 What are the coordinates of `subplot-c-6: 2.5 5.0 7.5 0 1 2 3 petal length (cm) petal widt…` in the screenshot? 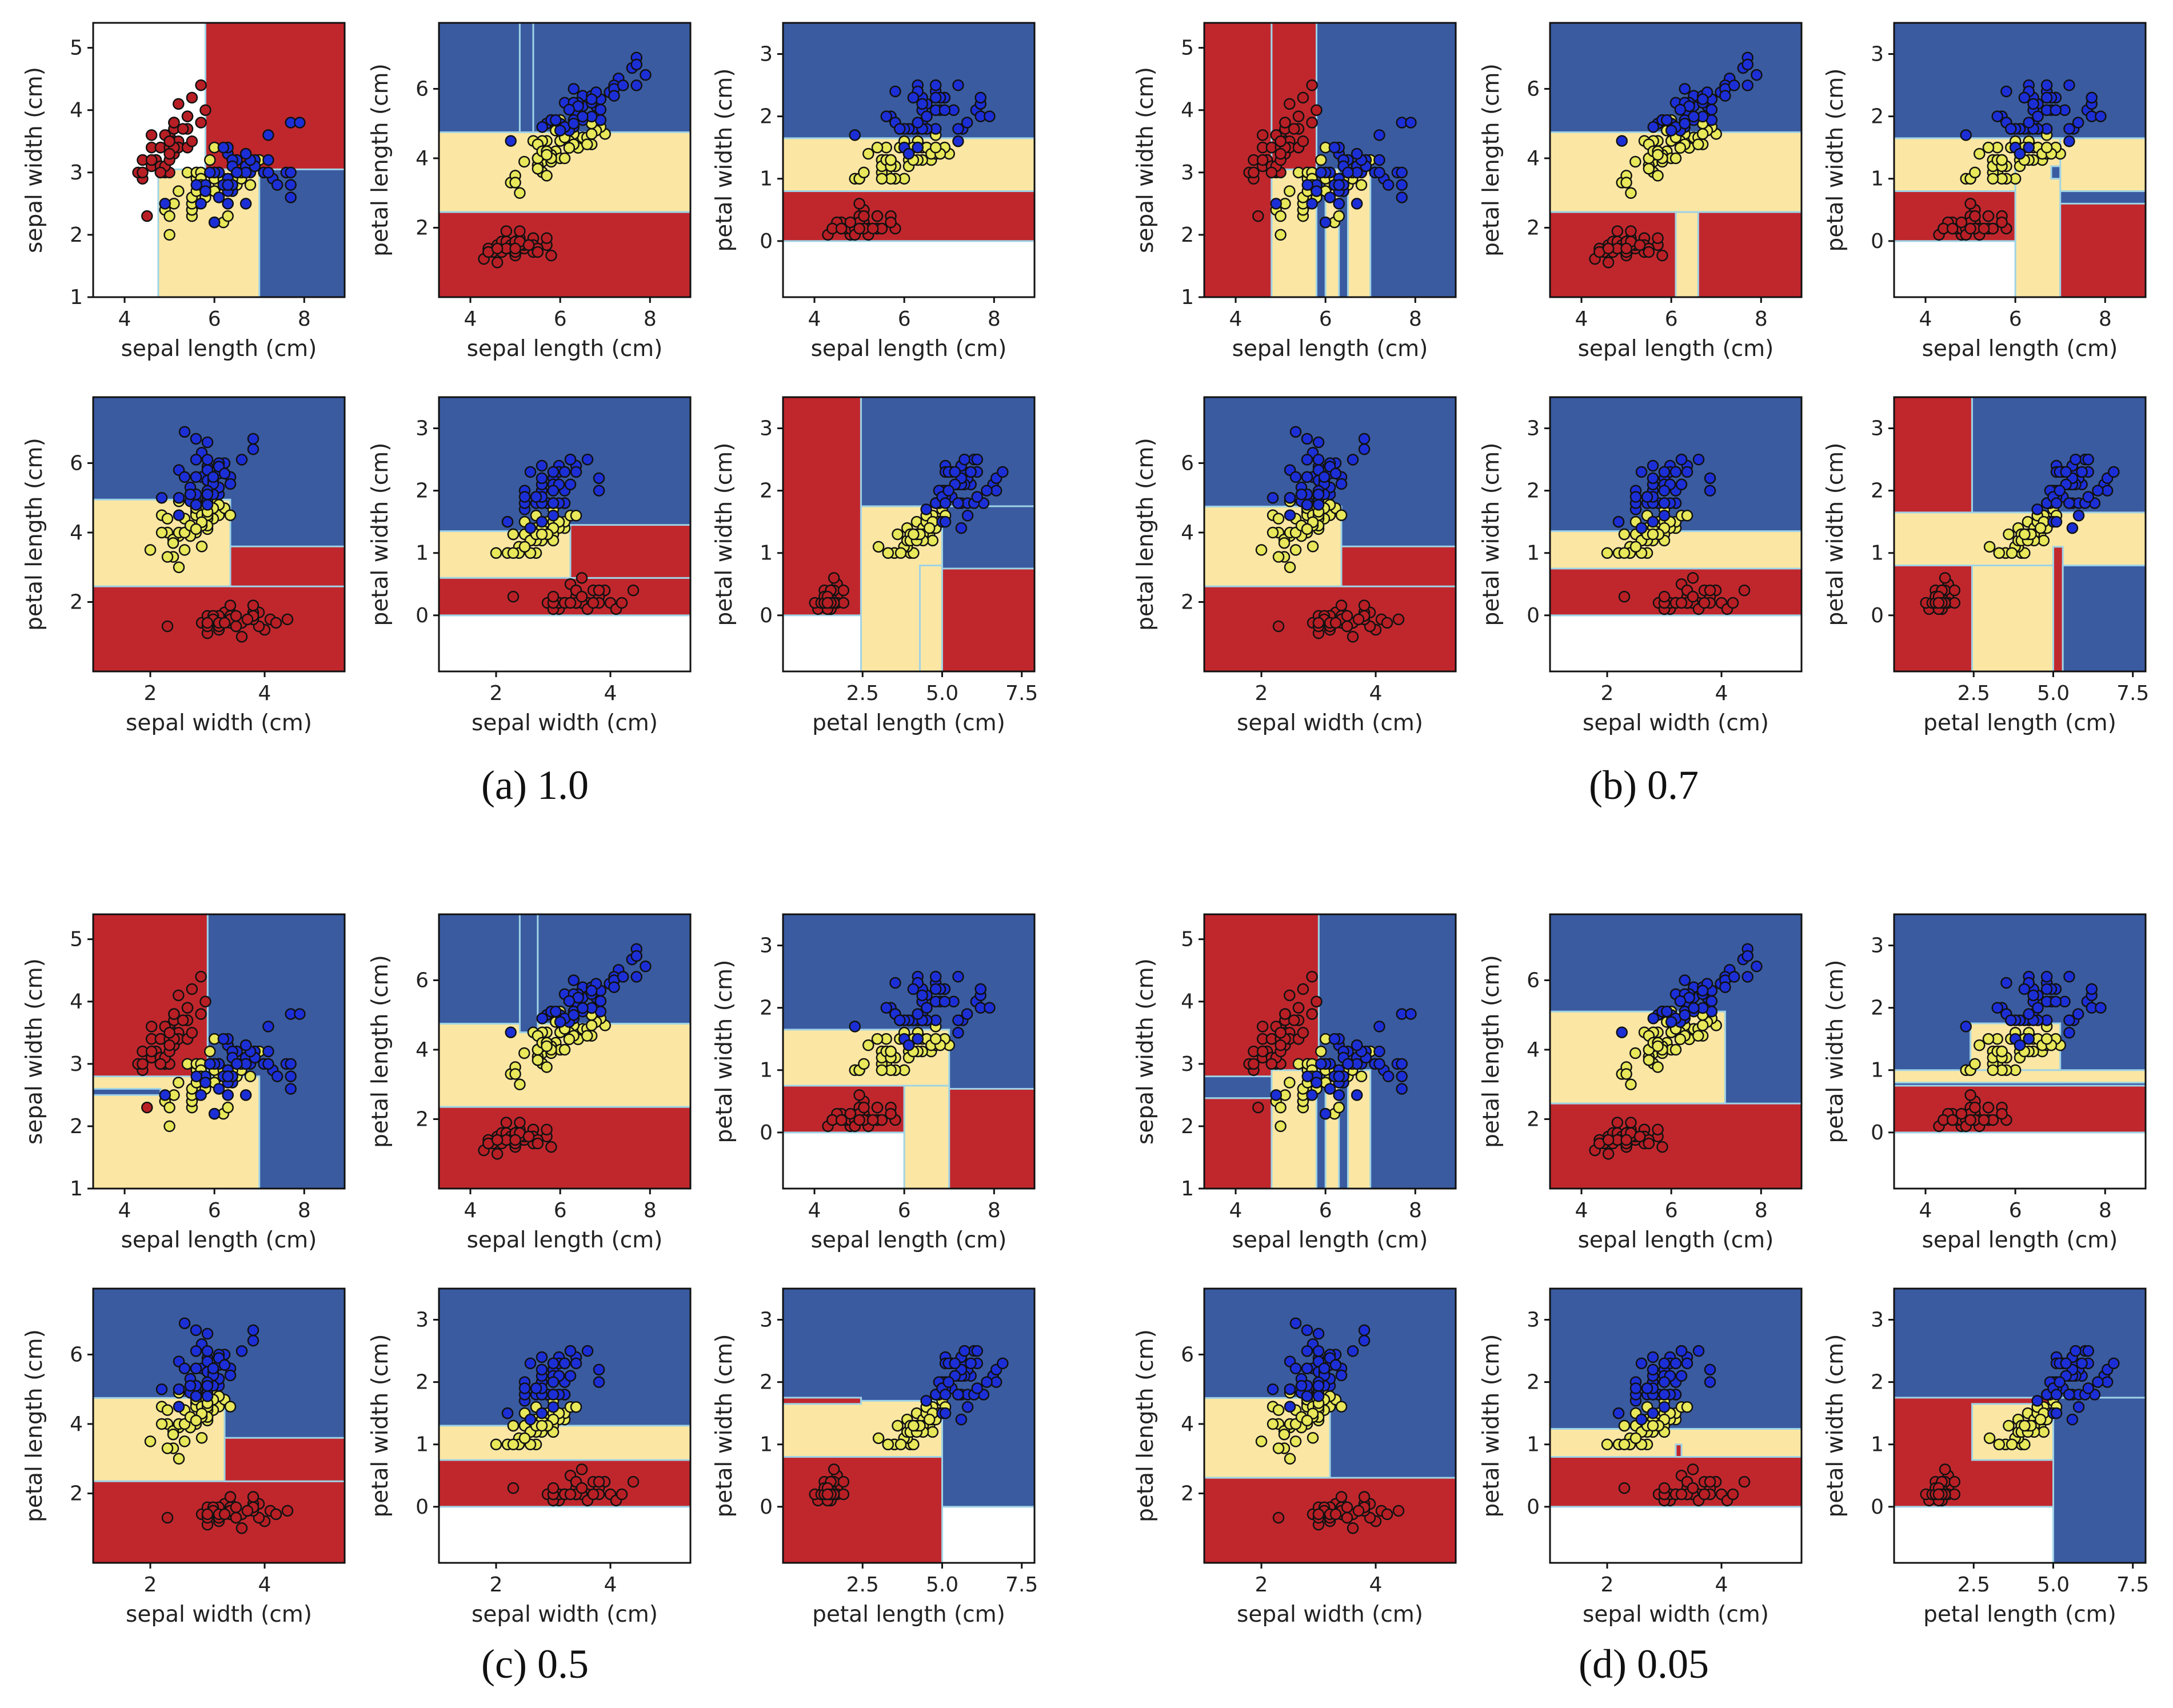 It's located at (875, 1457).